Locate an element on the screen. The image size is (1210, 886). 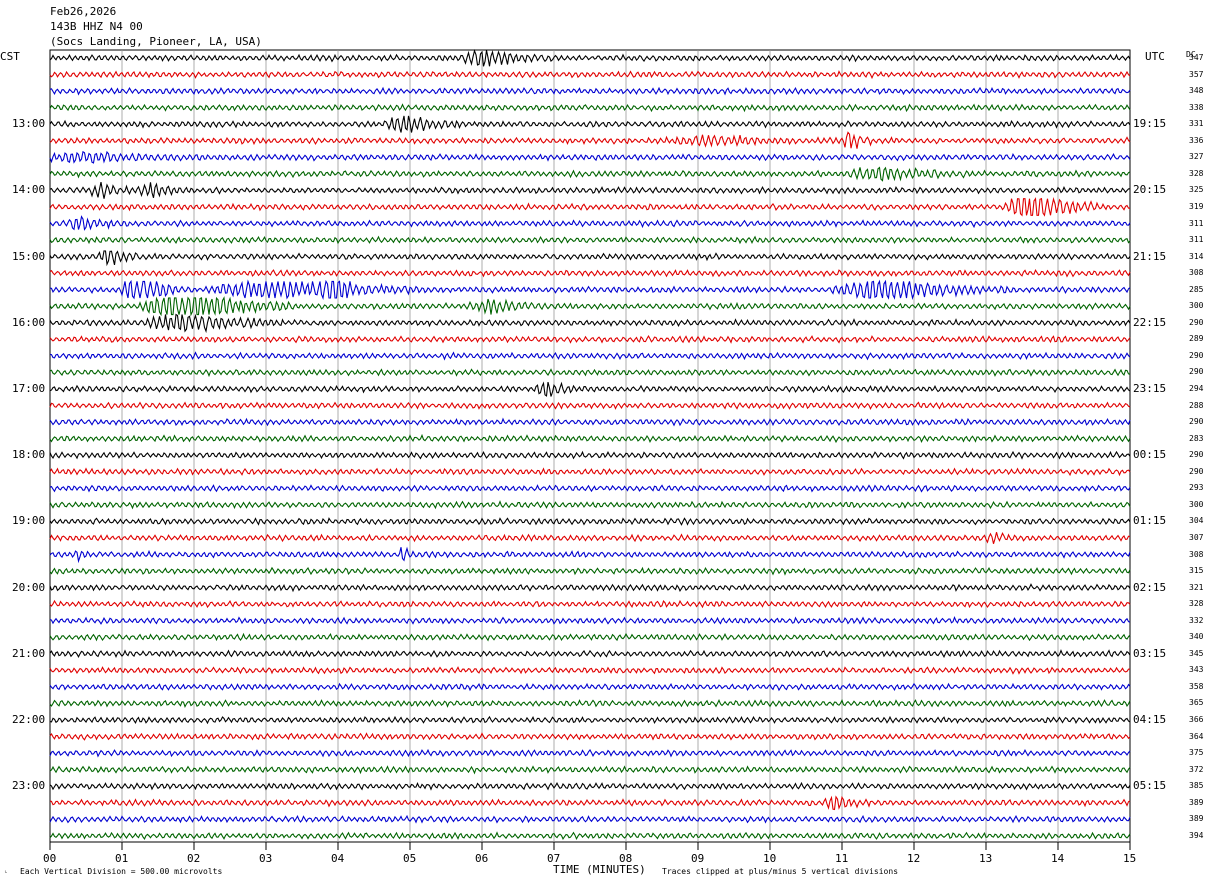
x-tick-label: 15 is located at coordinates (1130, 858).